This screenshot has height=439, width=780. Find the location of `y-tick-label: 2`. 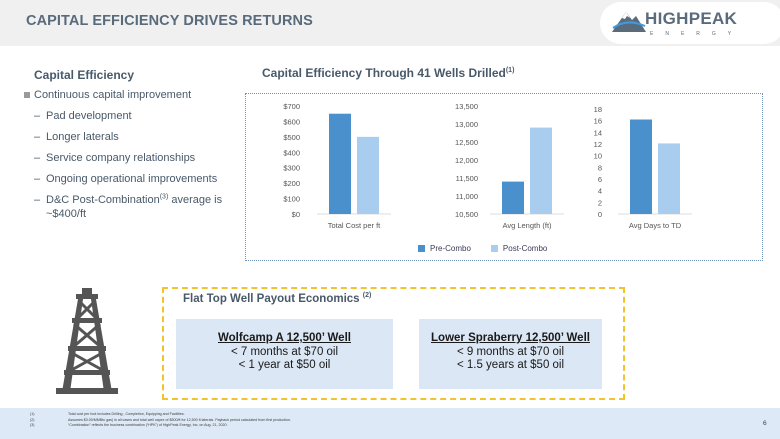

y-tick-label: 2 is located at coordinates (600, 202).